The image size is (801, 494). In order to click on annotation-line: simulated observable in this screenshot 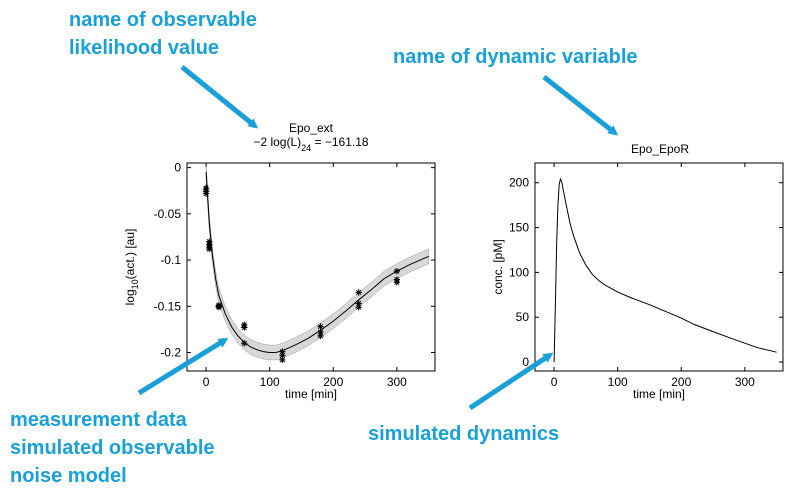, I will do `click(112, 448)`.